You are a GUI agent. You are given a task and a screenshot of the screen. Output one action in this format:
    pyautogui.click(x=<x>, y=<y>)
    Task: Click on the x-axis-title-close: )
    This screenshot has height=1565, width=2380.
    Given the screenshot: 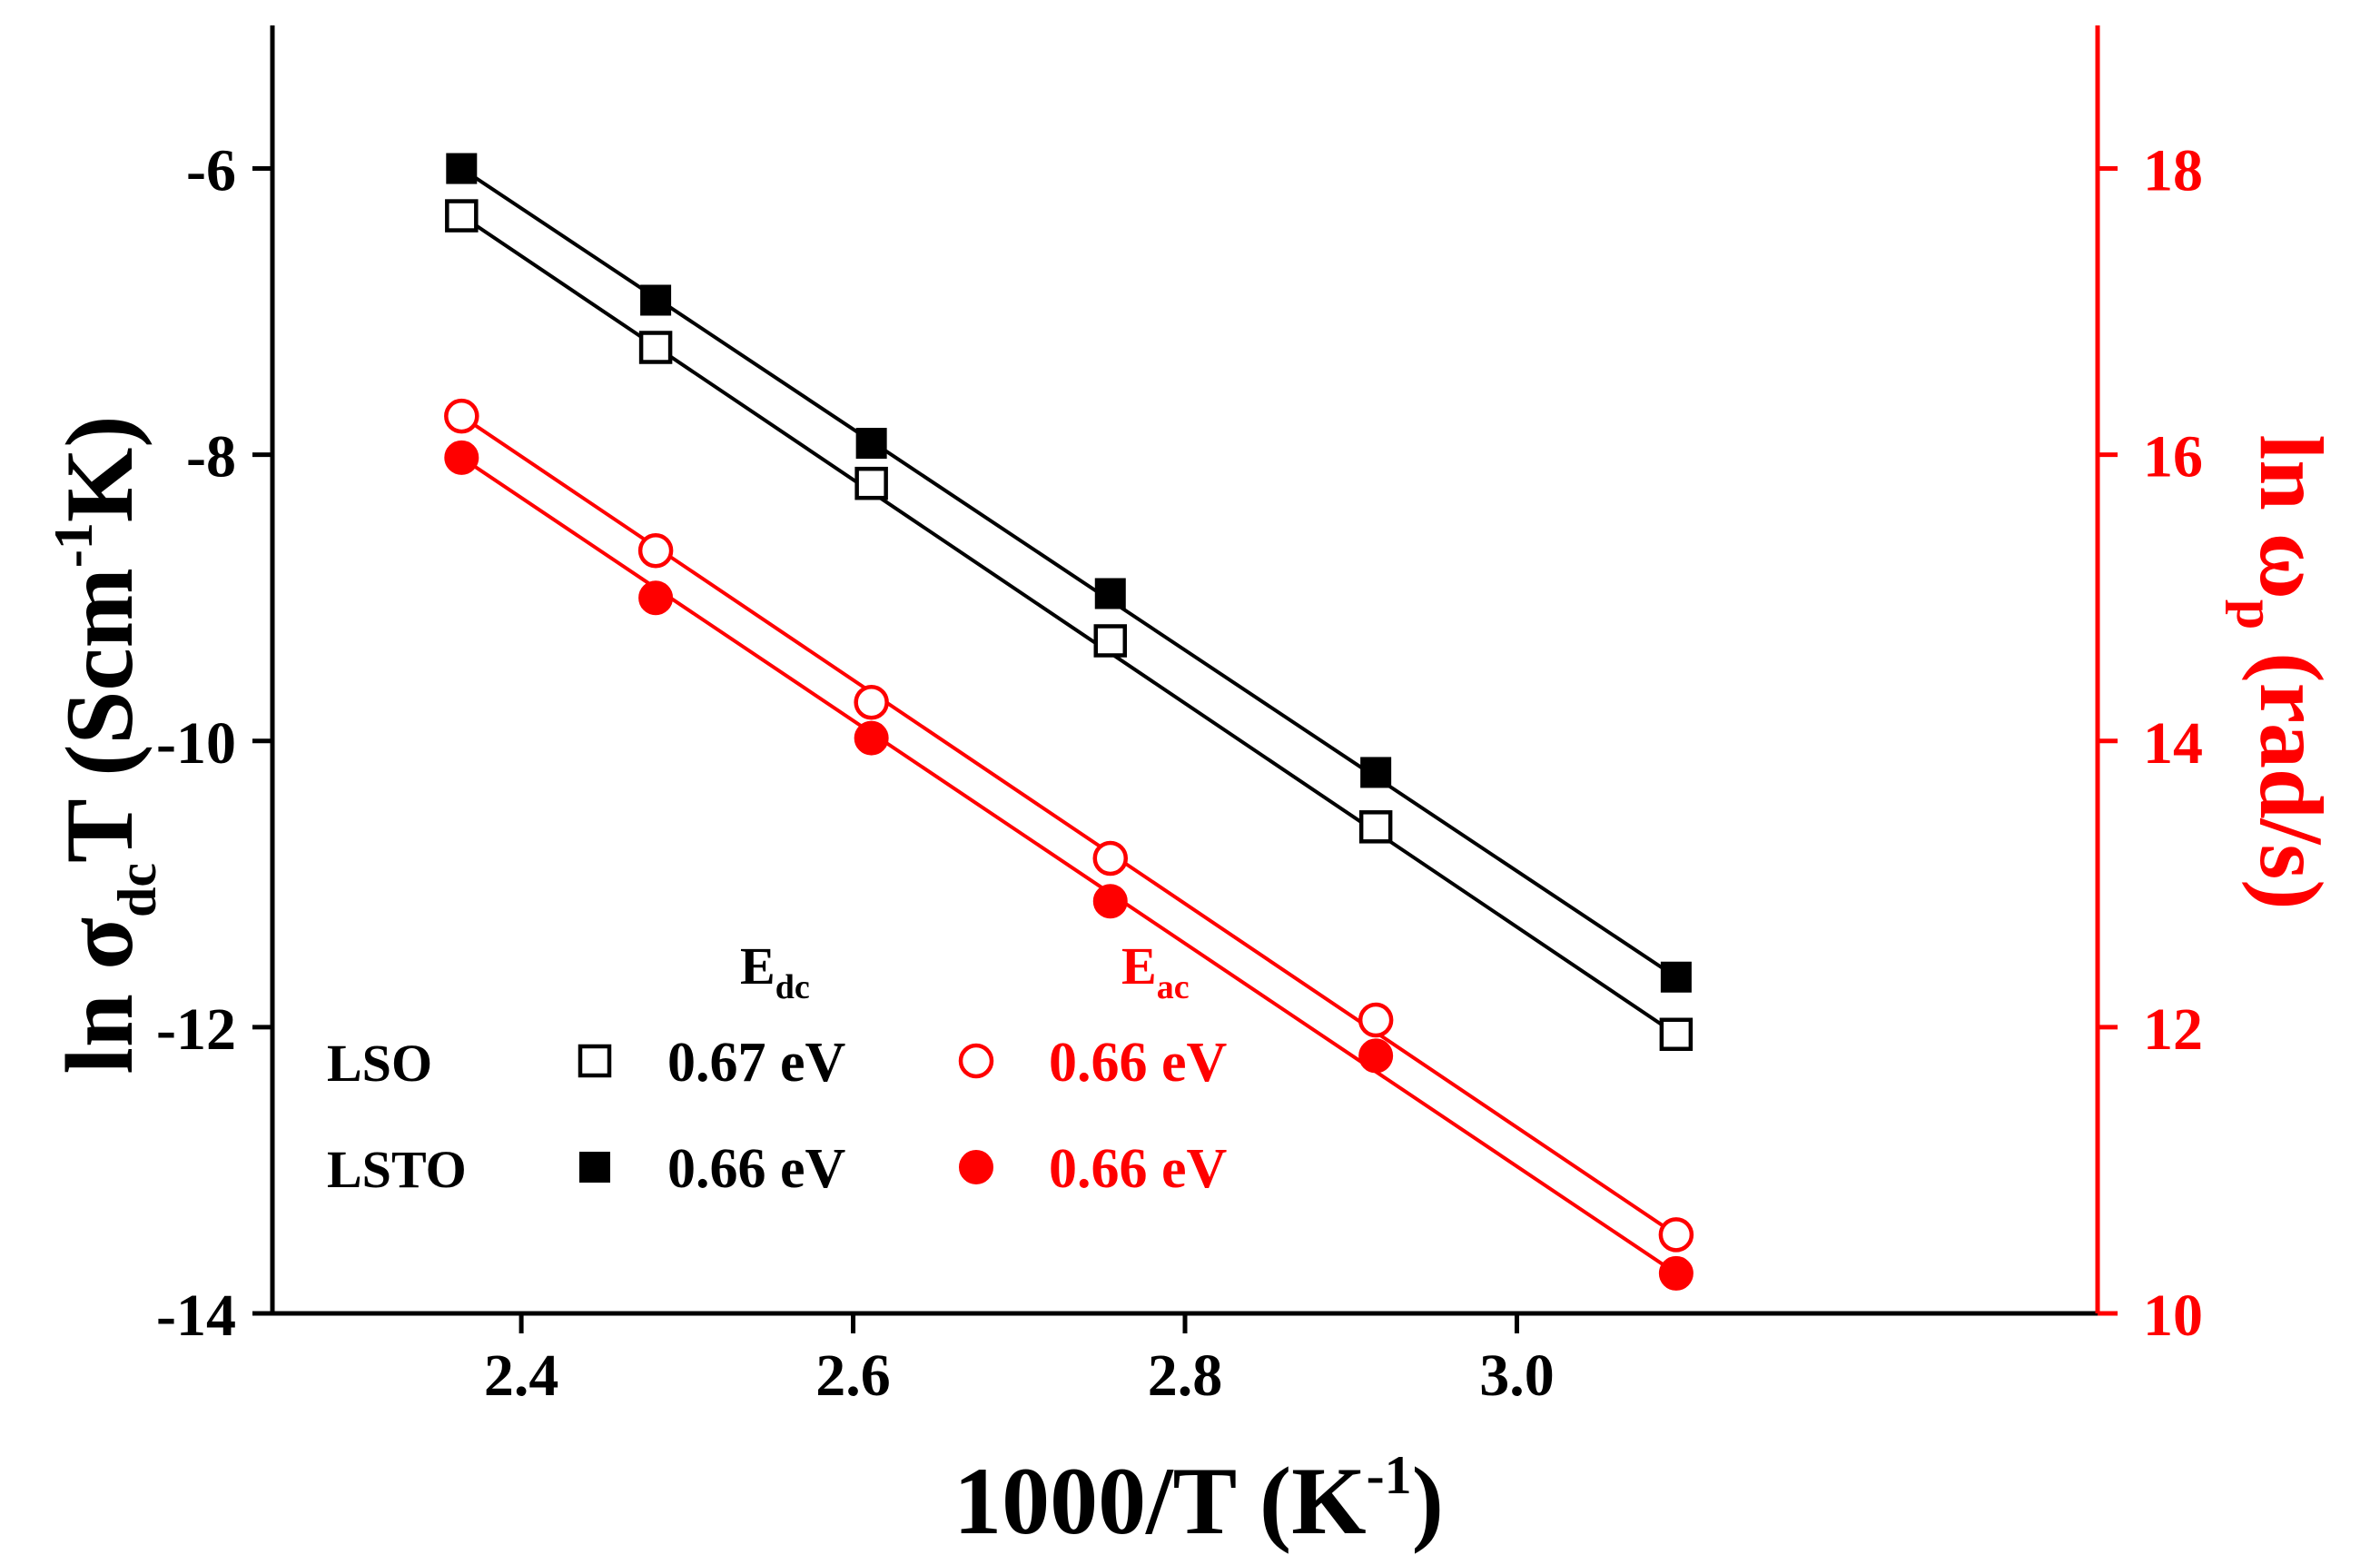 What is the action you would take?
    pyautogui.click(x=1428, y=1501)
    